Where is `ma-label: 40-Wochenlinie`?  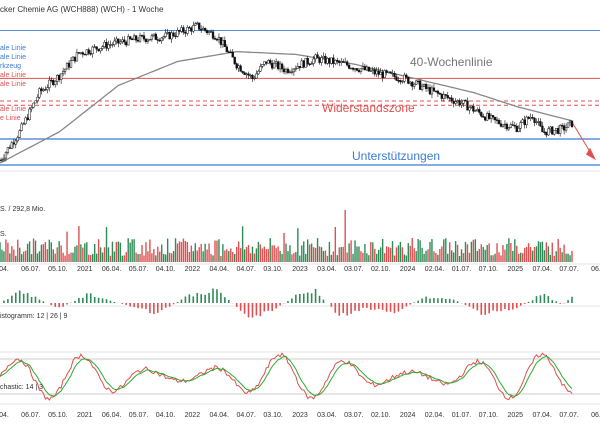
ma-label: 40-Wochenlinie is located at coordinates (451, 62).